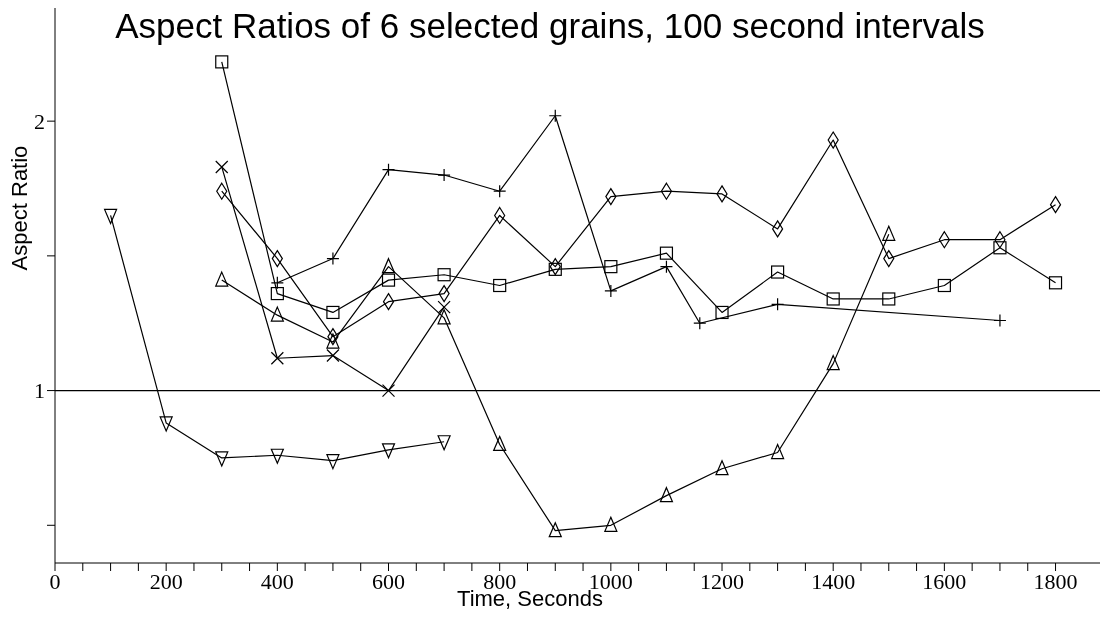  What do you see at coordinates (20, 208) in the screenshot?
I see `y-axis-title: Aspect Ratio` at bounding box center [20, 208].